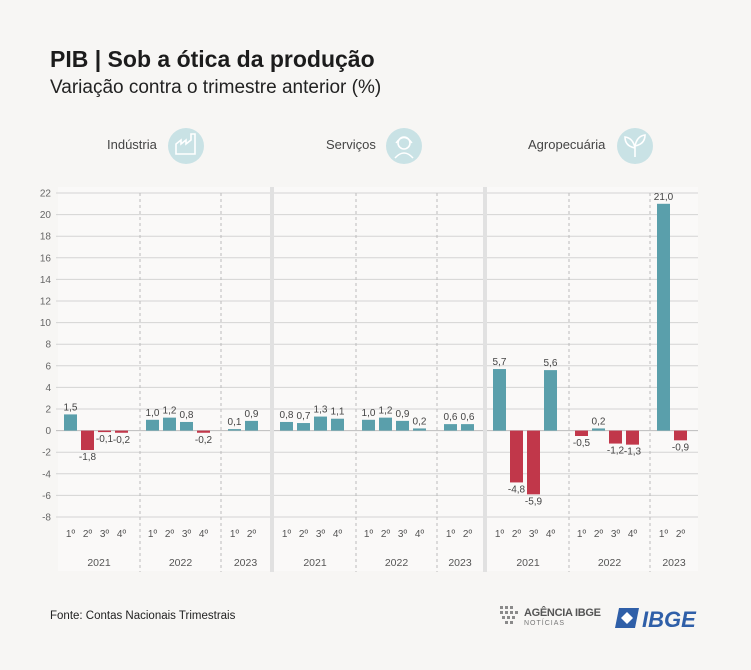  I want to click on data-label: 0,6, so click(468, 417).